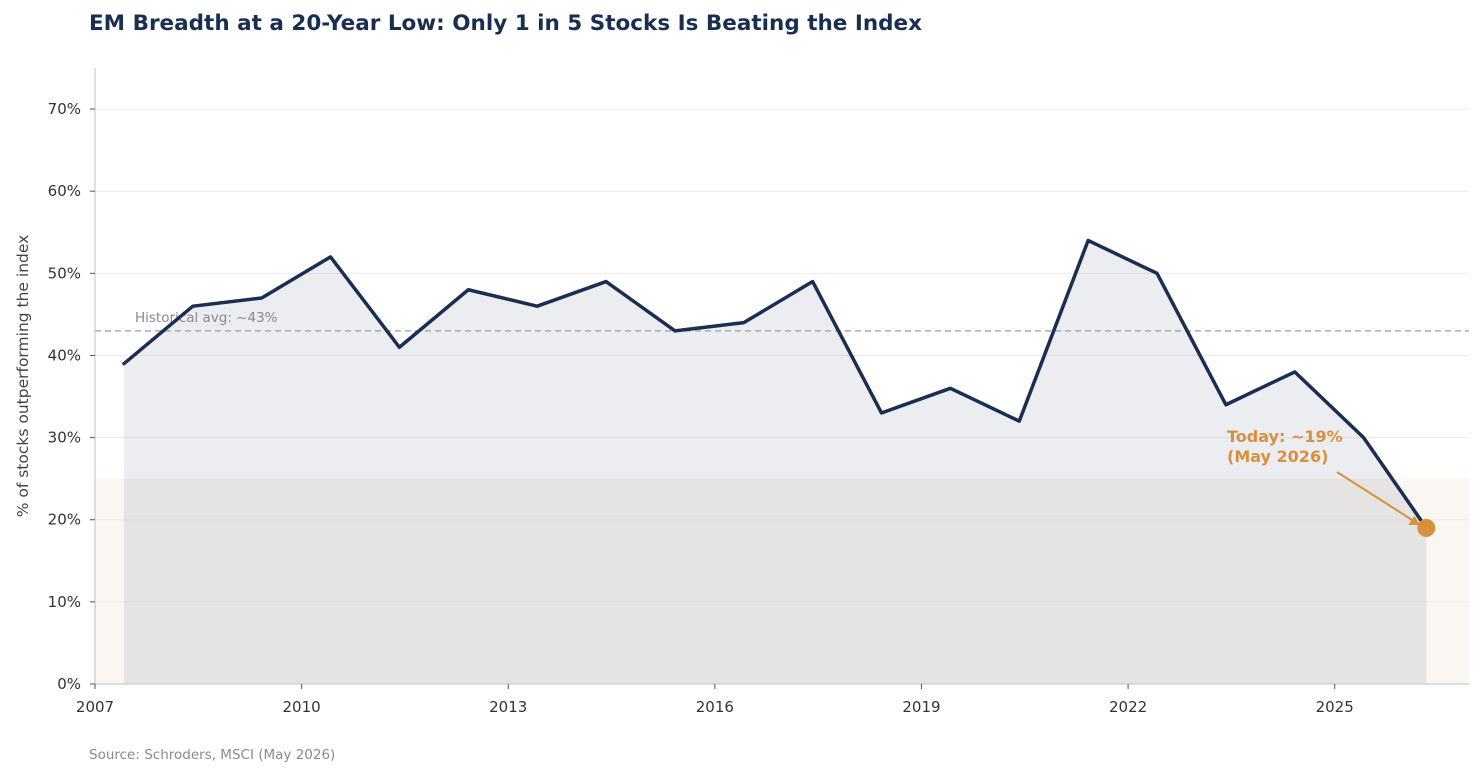  What do you see at coordinates (64, 355) in the screenshot?
I see `y-tick-label: 40%` at bounding box center [64, 355].